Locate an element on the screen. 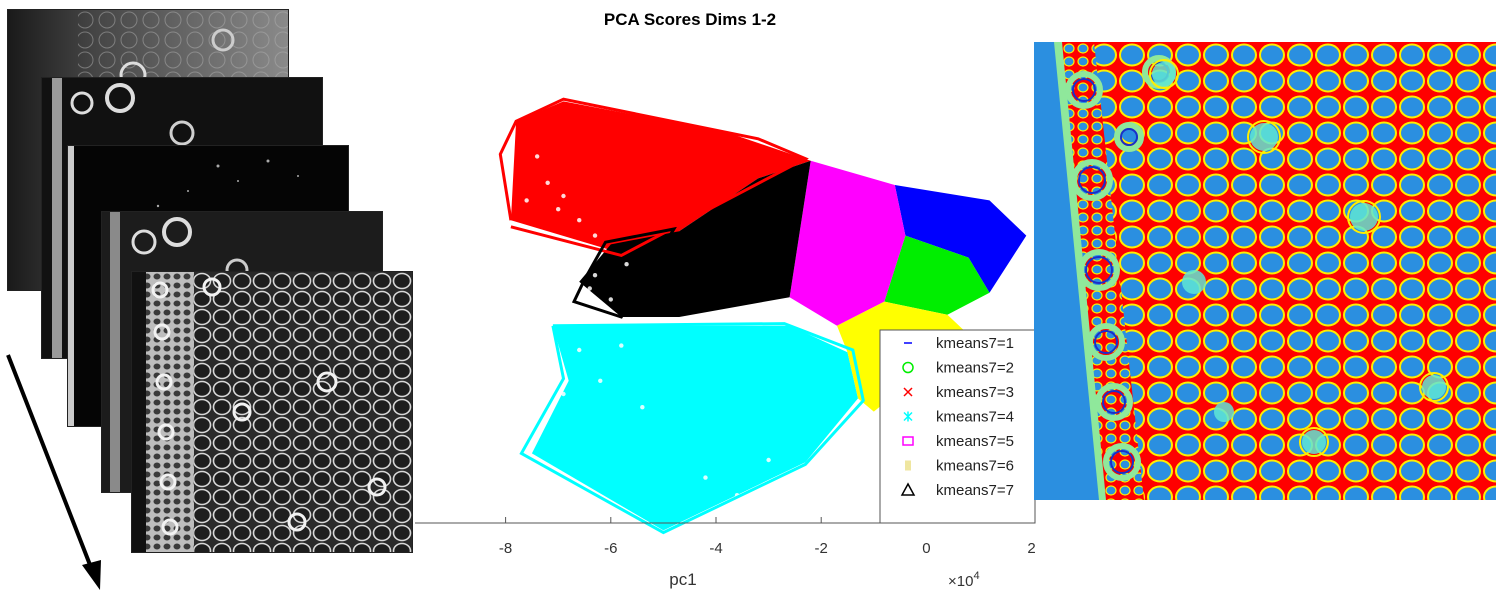 The image size is (1500, 593). slice-5-texture is located at coordinates (272, 412).